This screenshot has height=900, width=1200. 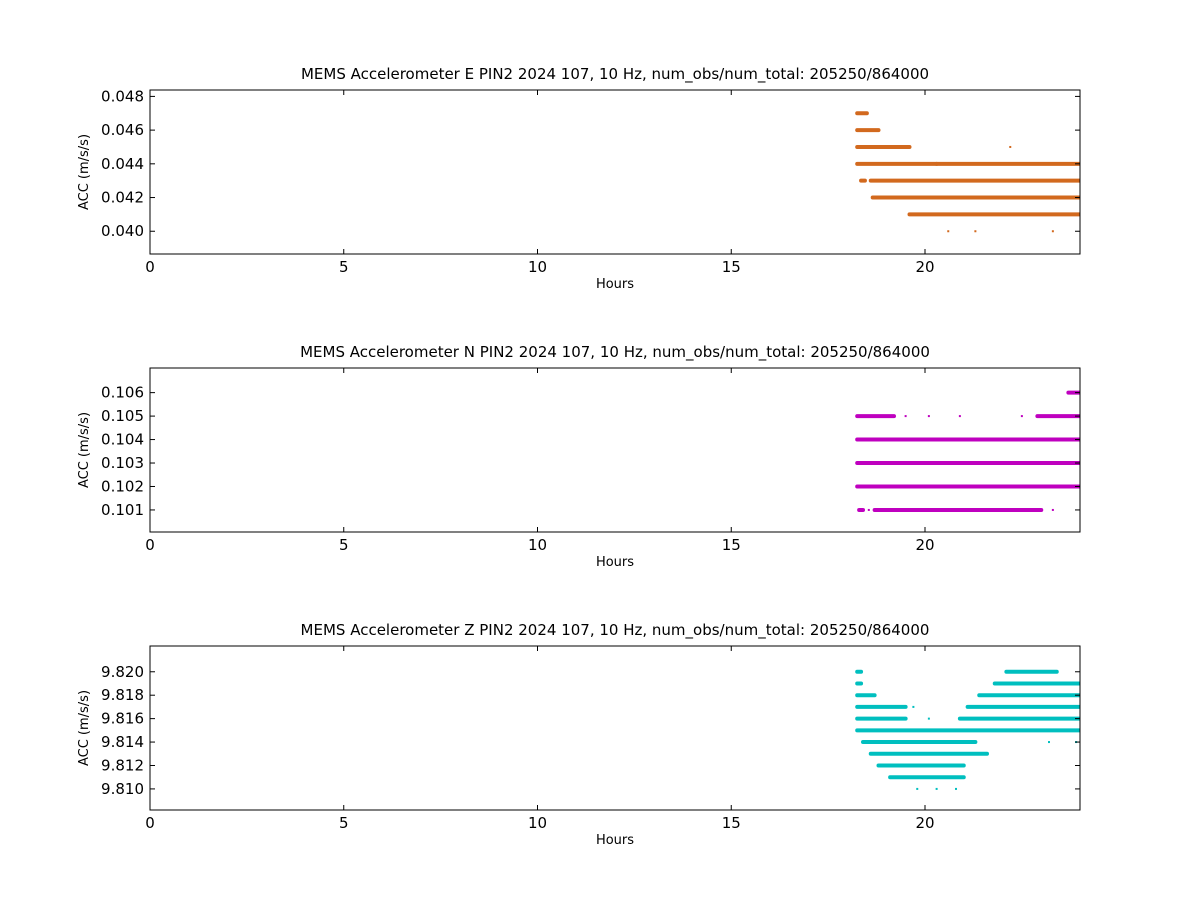 I want to click on y-tick-label-e-3: 0.046, so click(x=122, y=130).